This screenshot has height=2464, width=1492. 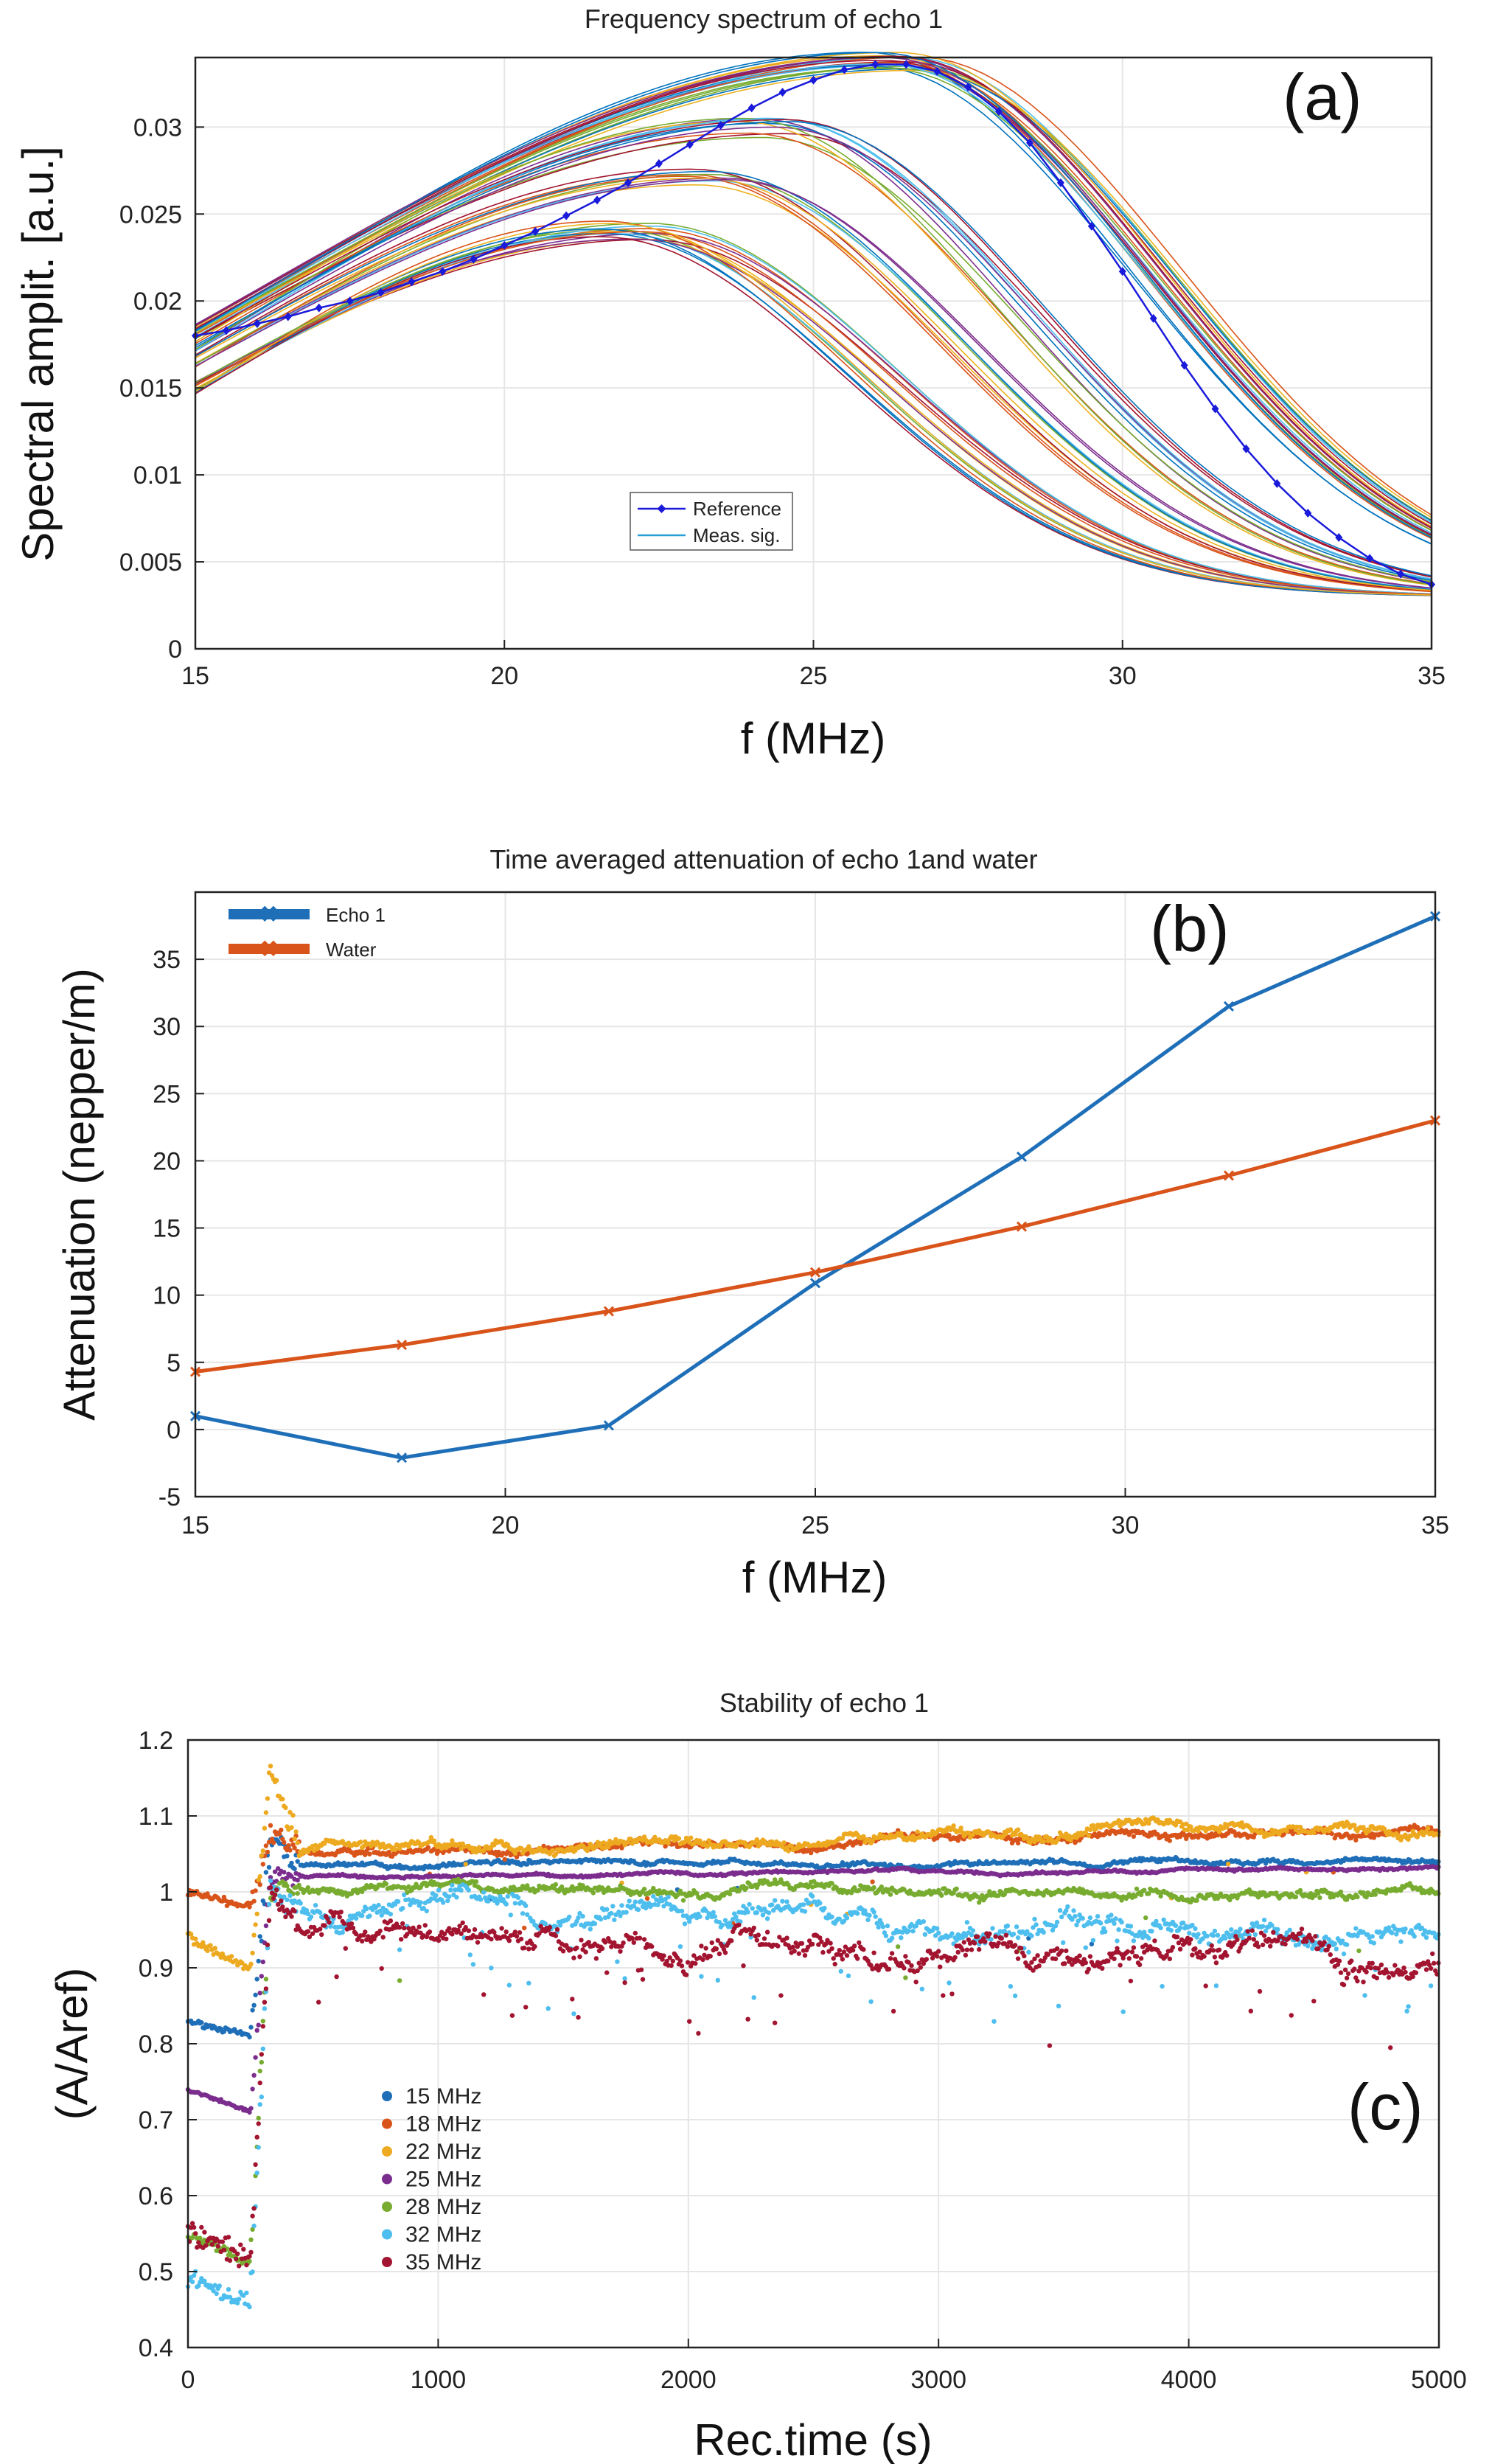 I want to click on chart-a-legend-box, so click(x=711, y=521).